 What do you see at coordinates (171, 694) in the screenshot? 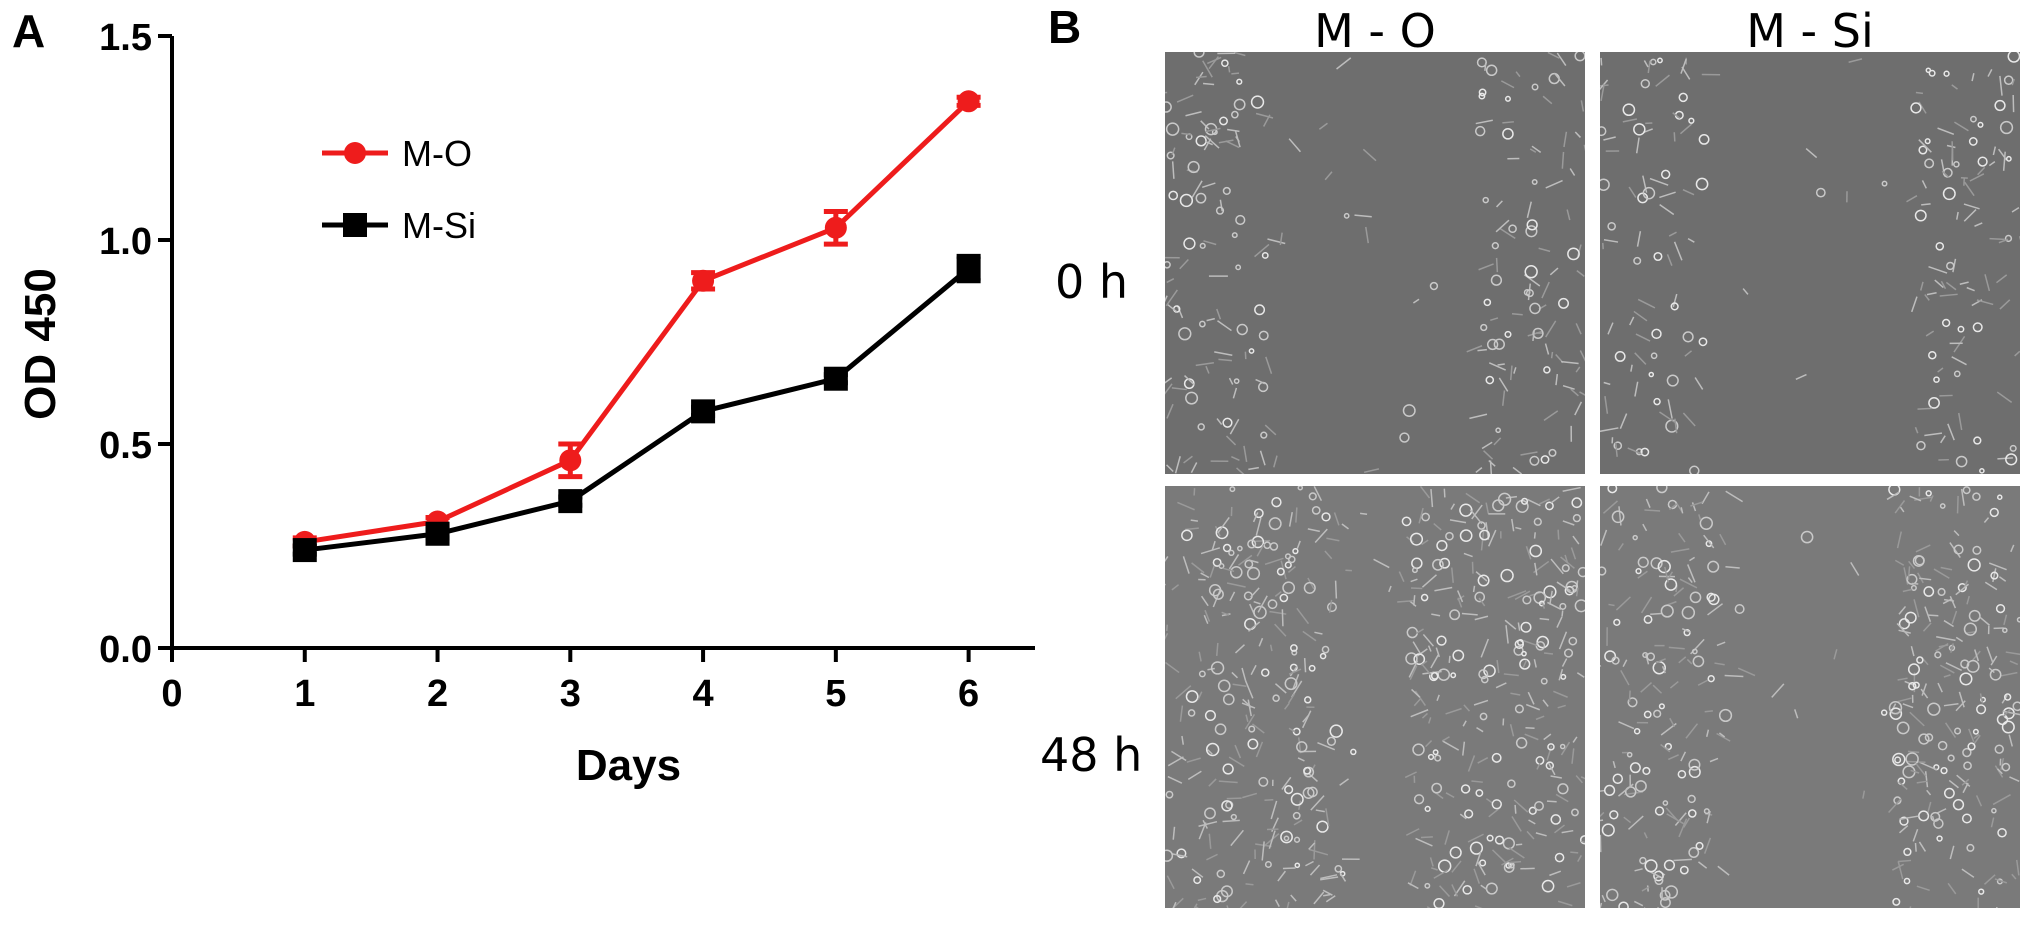
I see `x-tick-label: 0` at bounding box center [171, 694].